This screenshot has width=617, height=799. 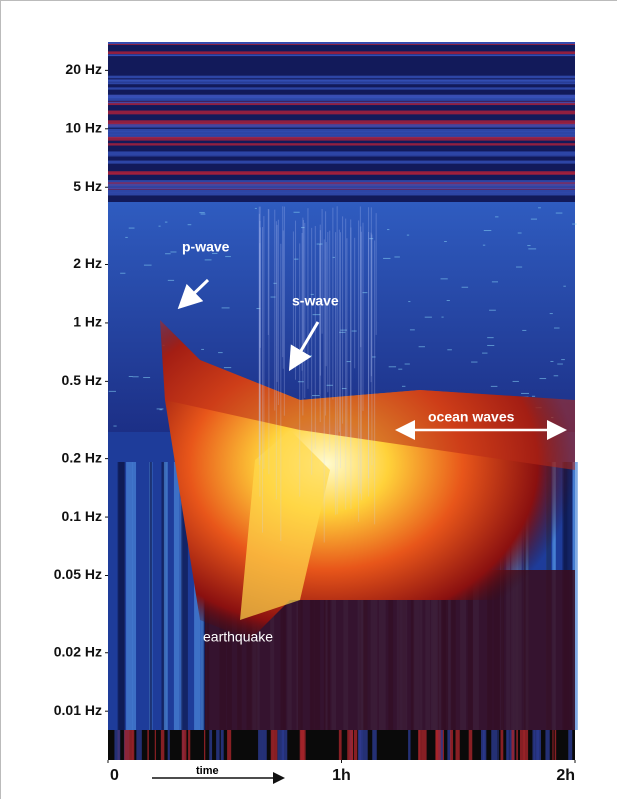 What do you see at coordinates (238, 637) in the screenshot?
I see `annotation: earthquake` at bounding box center [238, 637].